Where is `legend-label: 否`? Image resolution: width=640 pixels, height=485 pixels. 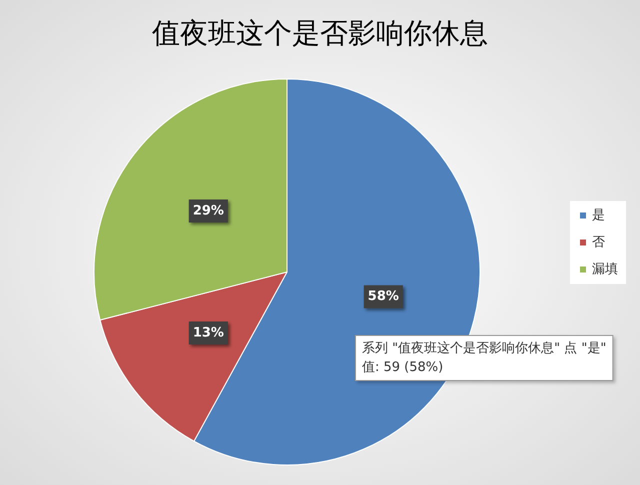
legend-label: 否 is located at coordinates (598, 242).